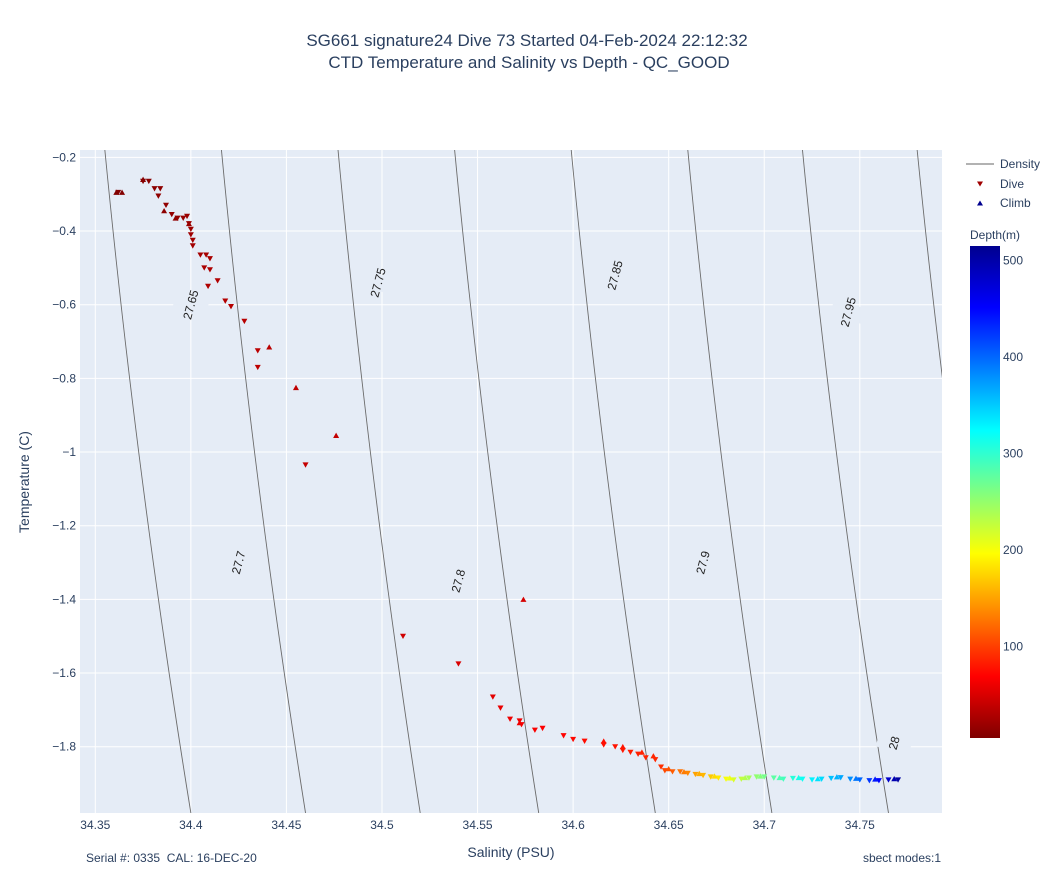 The width and height of the screenshot is (1058, 894). Describe the element at coordinates (1013, 357) in the screenshot. I see `colorbar-tick-label: 400` at that location.